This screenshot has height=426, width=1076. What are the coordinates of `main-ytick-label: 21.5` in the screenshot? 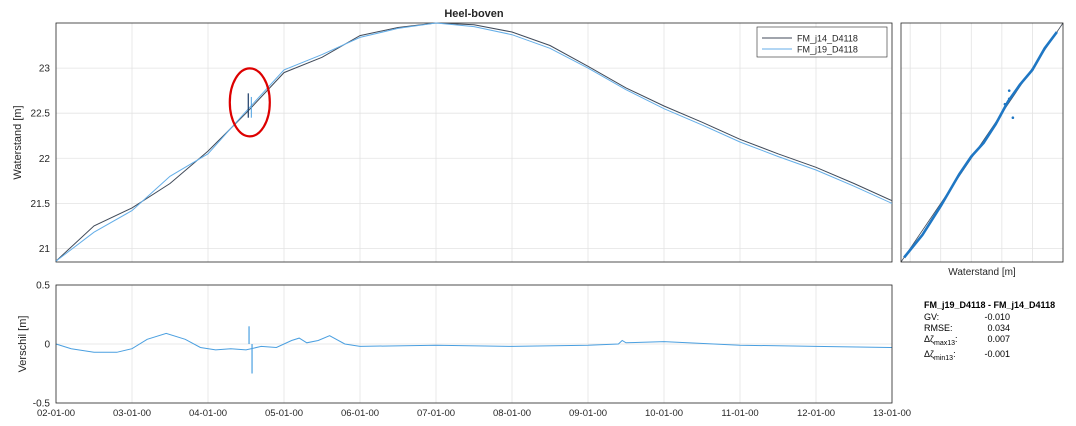 It's located at (41, 204).